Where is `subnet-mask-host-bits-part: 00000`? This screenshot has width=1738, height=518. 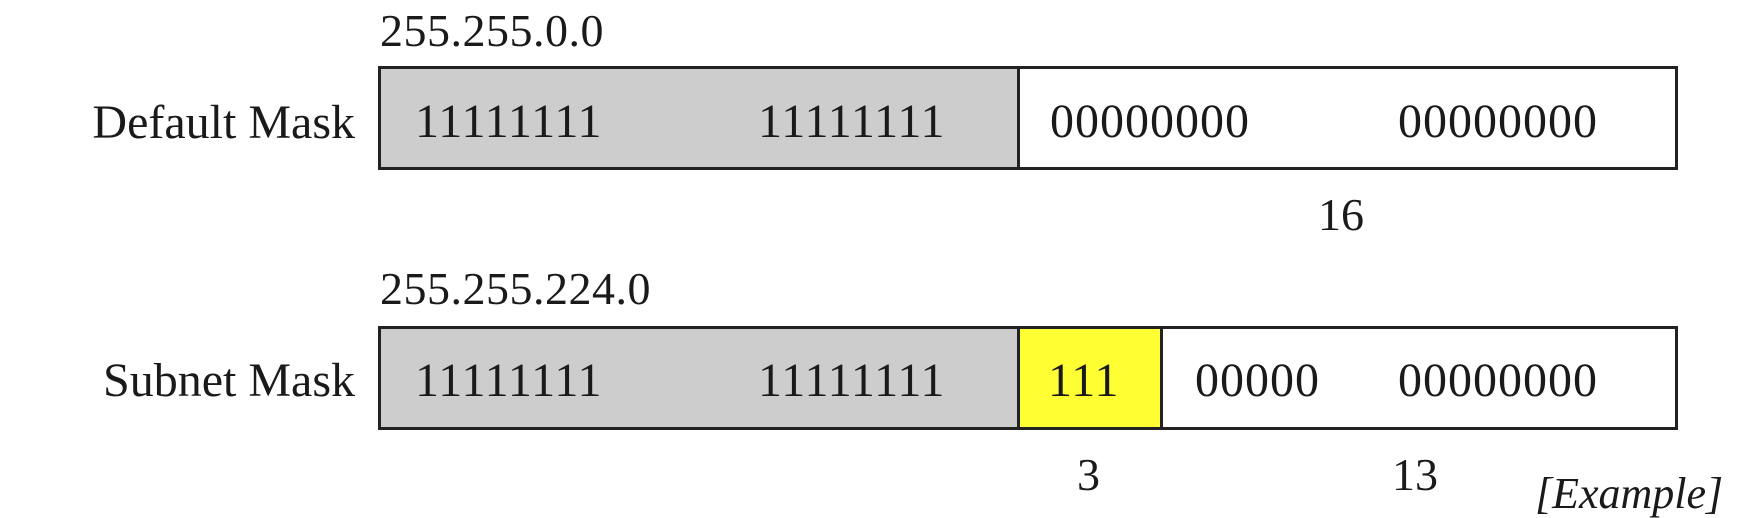 subnet-mask-host-bits-part: 00000 is located at coordinates (1257, 380).